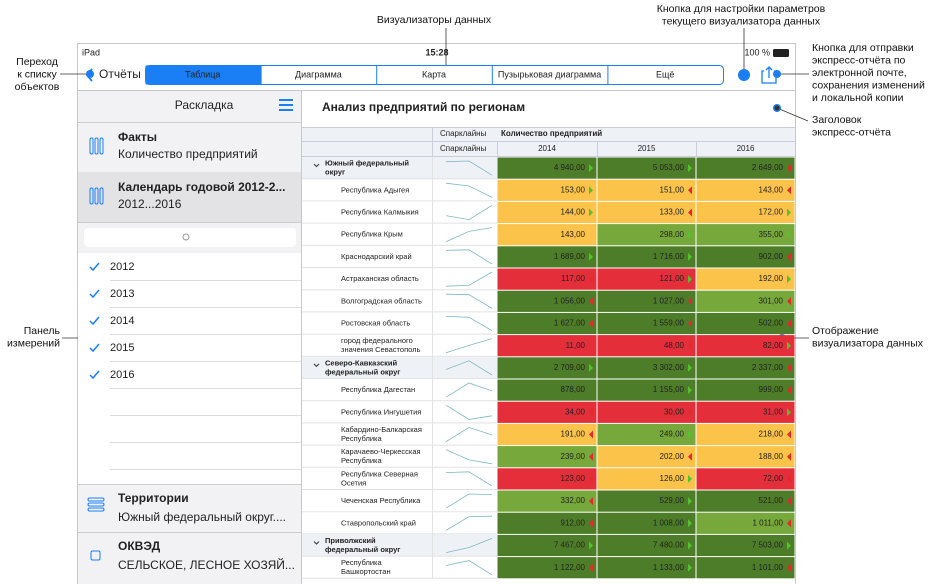 The image size is (937, 584). Describe the element at coordinates (120, 74) in the screenshot. I see `back-button: Отчёты` at that location.